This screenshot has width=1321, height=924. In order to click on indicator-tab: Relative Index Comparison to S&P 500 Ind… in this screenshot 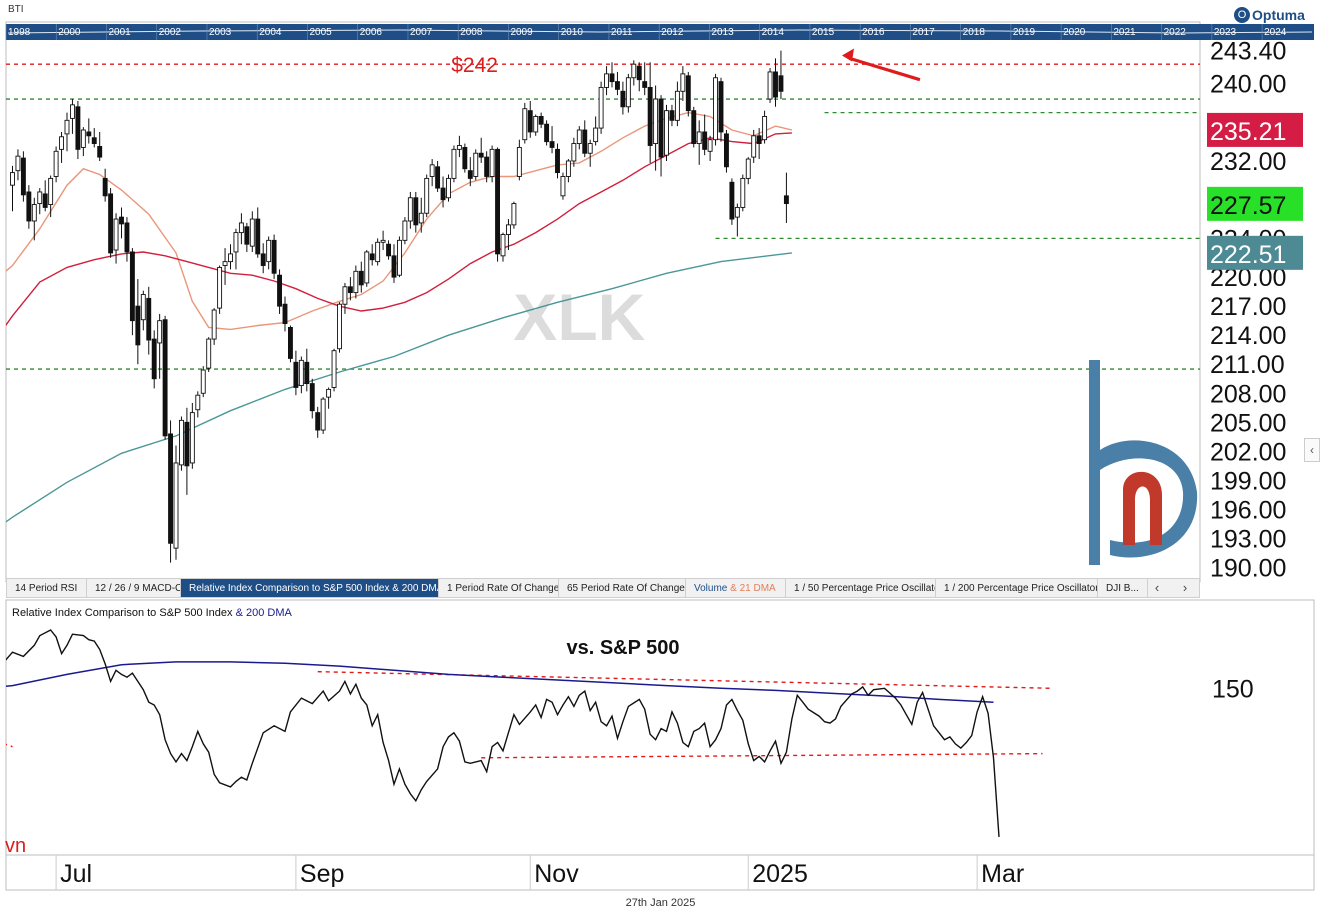, I will do `click(310, 588)`.